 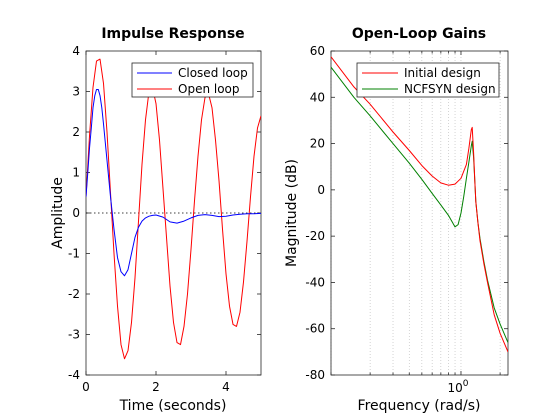 What do you see at coordinates (74, 254) in the screenshot?
I see `impulse-ytick-label: -1` at bounding box center [74, 254].